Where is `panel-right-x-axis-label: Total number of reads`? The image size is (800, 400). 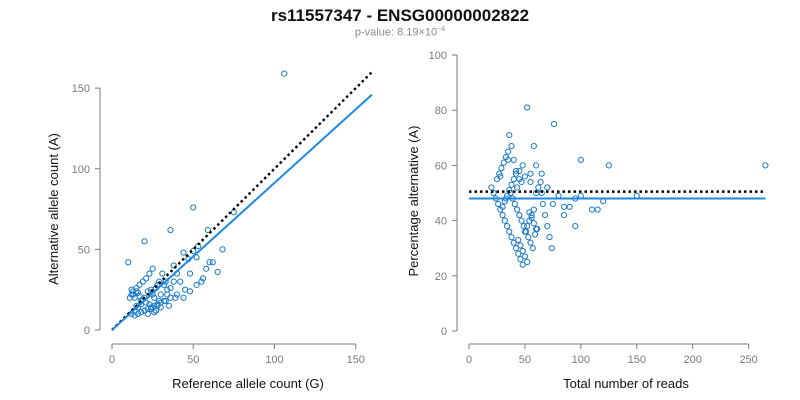
panel-right-x-axis-label: Total number of reads is located at coordinates (626, 383).